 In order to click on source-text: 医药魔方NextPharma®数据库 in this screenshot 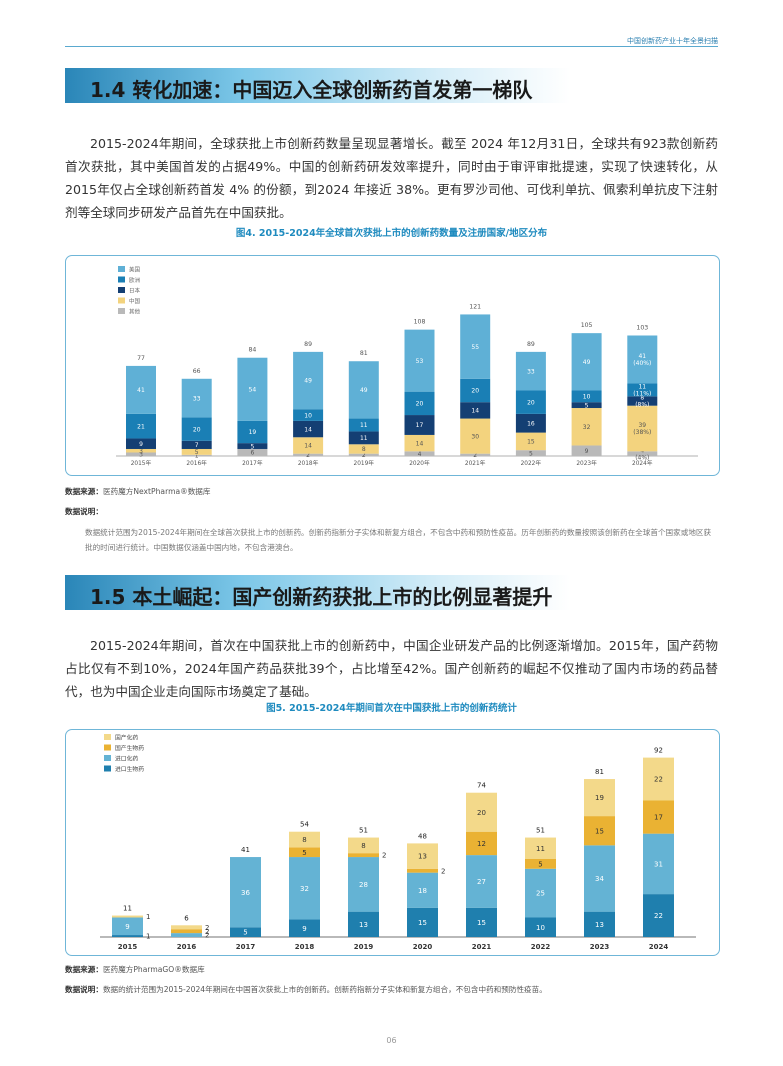, I will do `click(156, 491)`.